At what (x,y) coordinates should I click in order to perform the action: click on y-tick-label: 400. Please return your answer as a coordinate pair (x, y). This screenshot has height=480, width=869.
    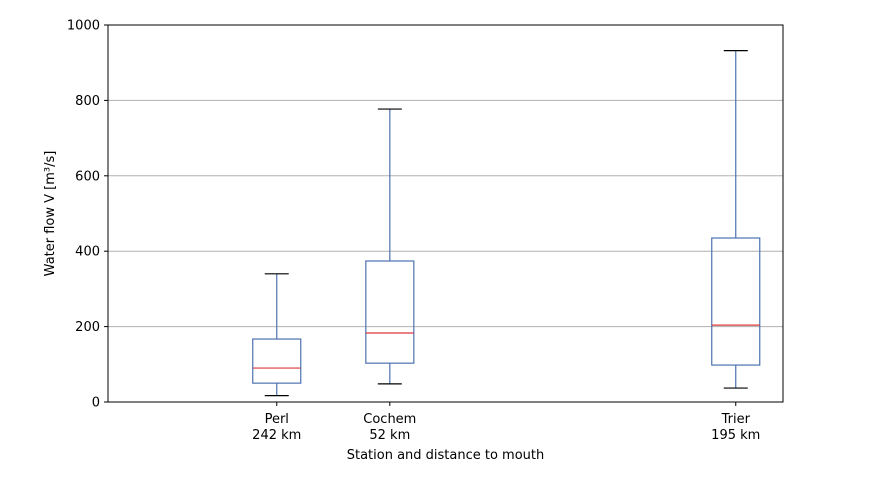
    Looking at the image, I should click on (87, 252).